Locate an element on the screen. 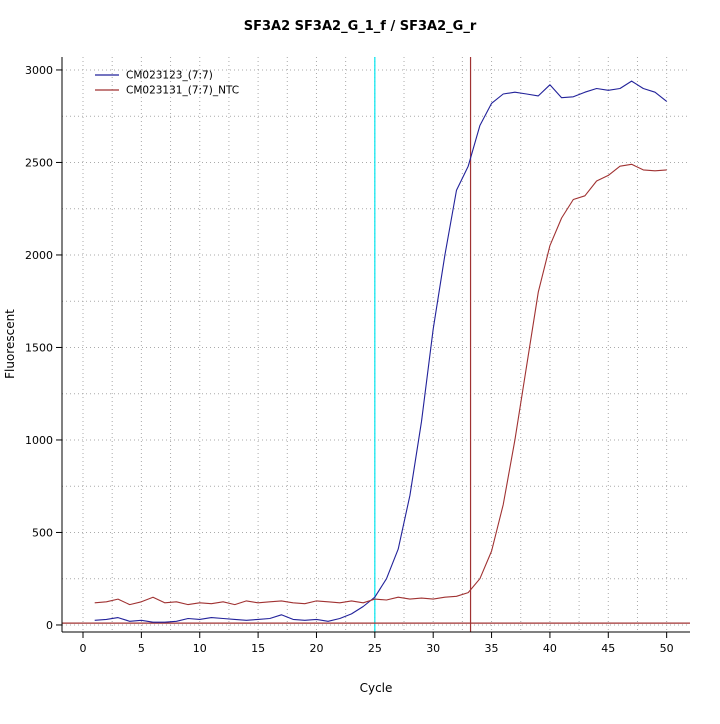 This screenshot has height=724, width=720. y-tick-label: 2500 is located at coordinates (39, 162).